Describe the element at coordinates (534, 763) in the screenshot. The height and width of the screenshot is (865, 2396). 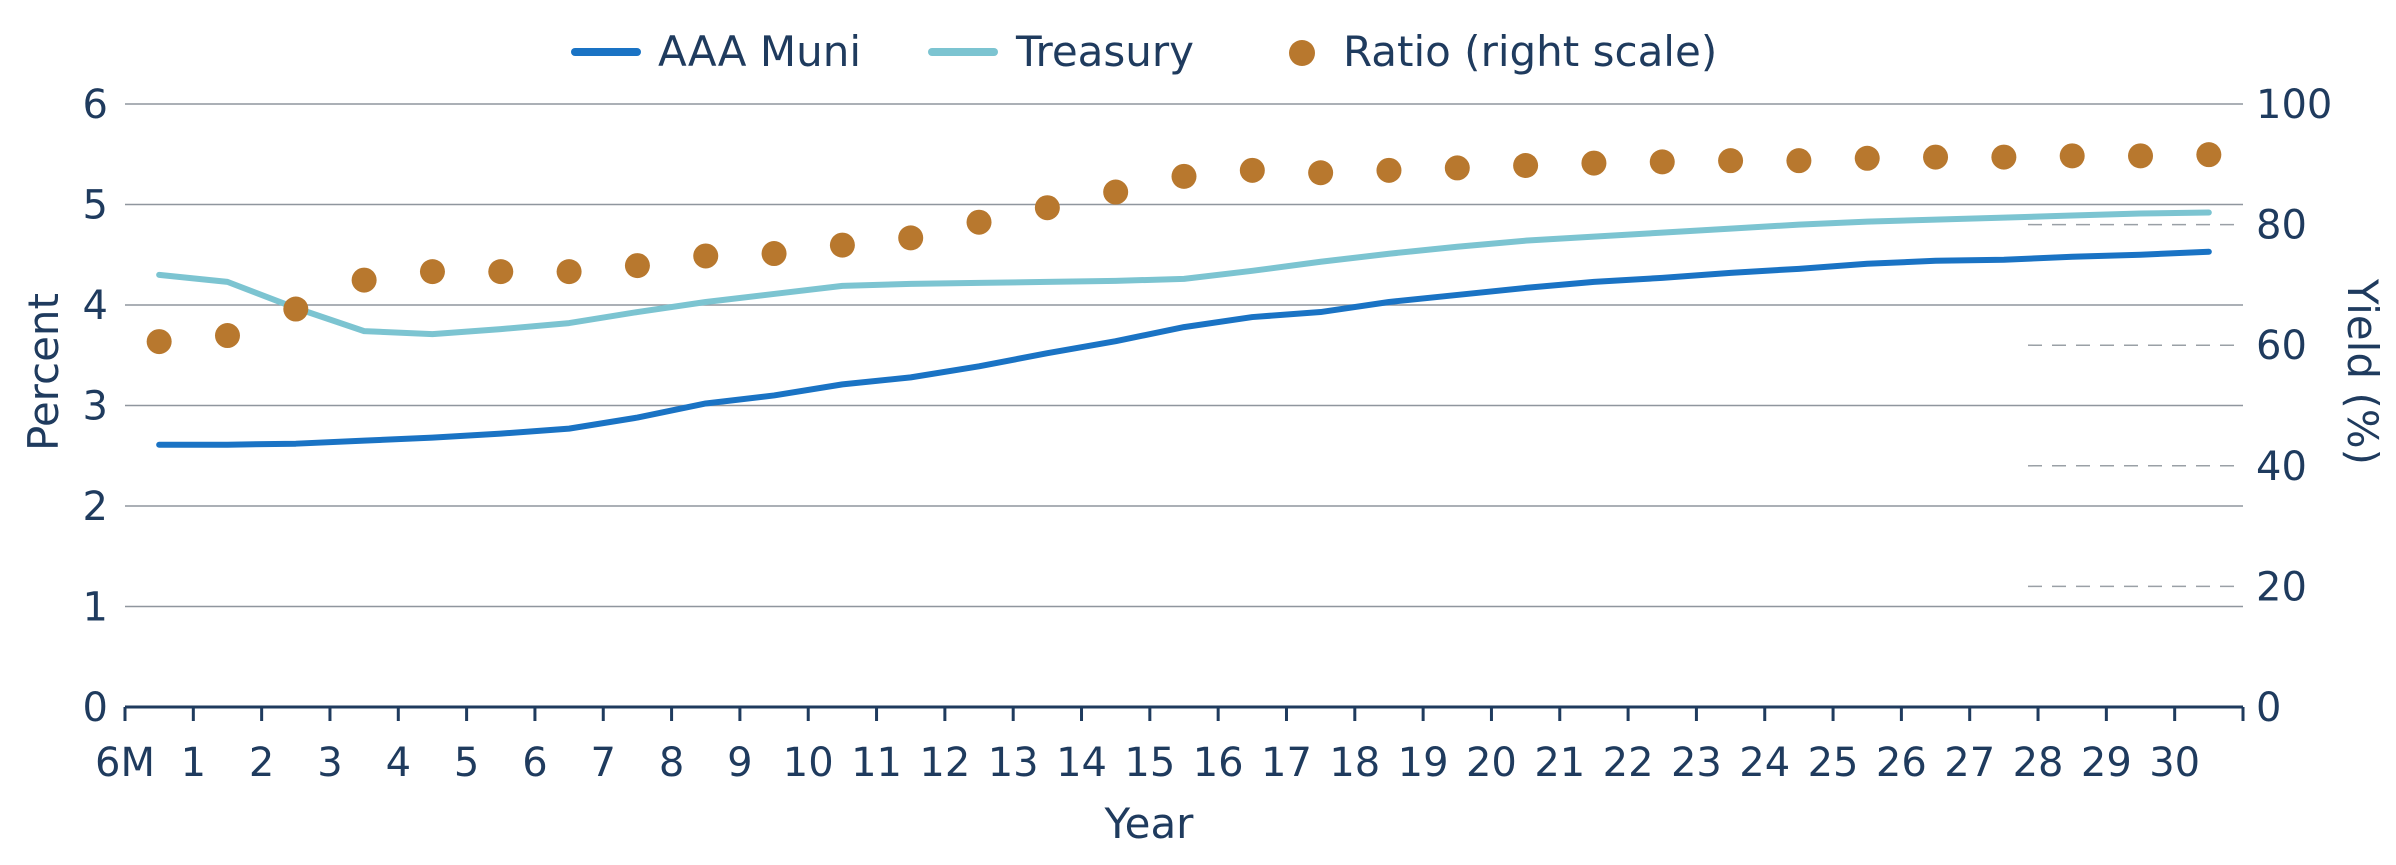
I see `x-tick-label: 6` at that location.